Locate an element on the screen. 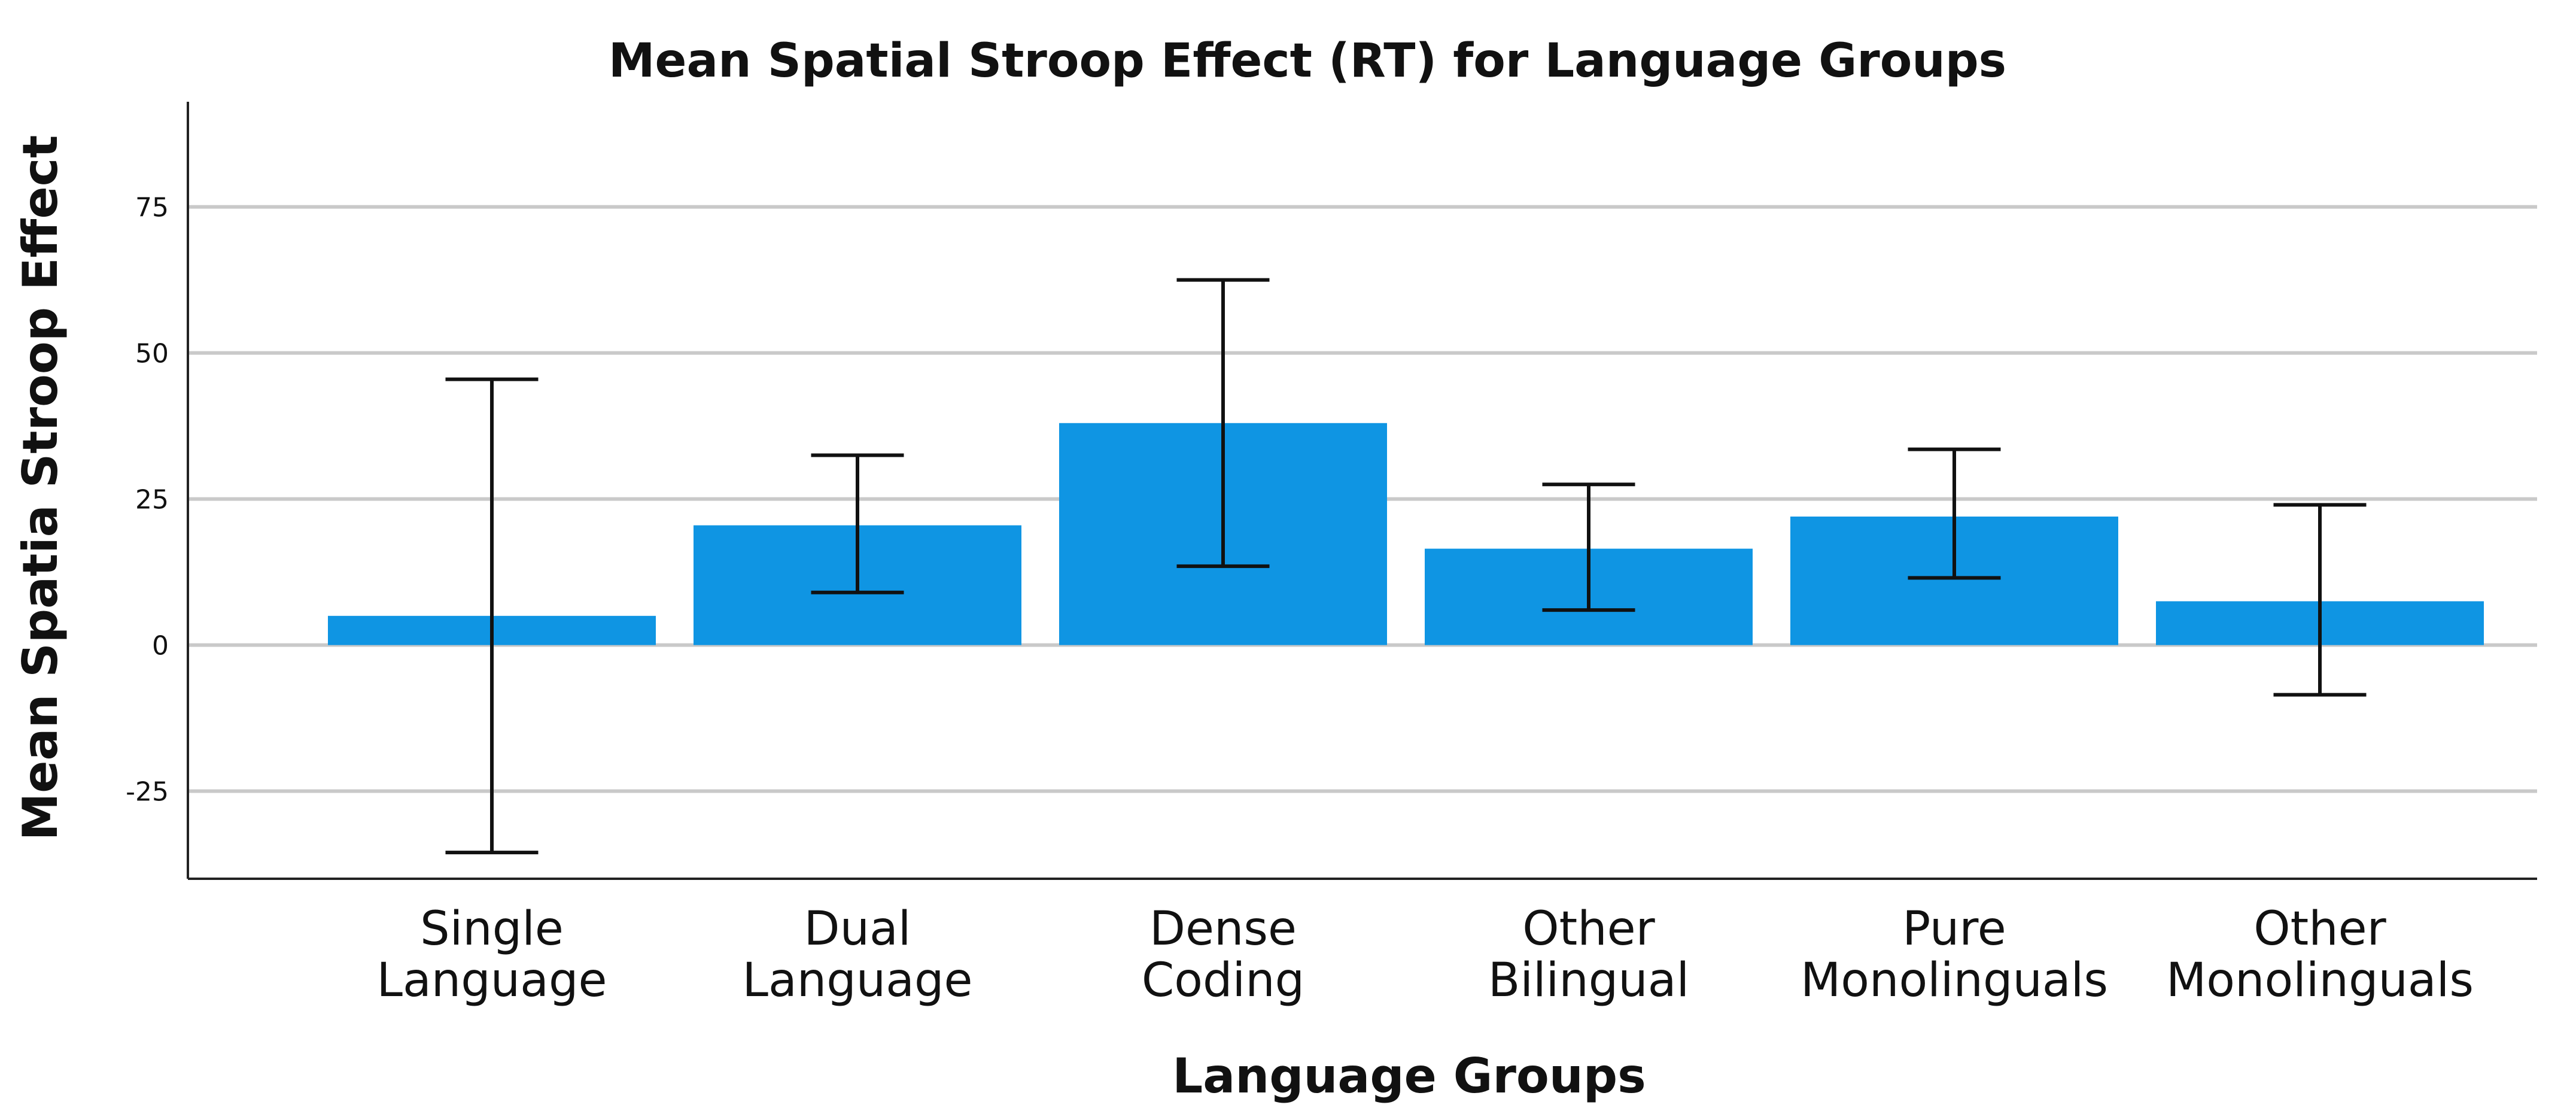  y-axis-ticks: -25 0 25 50 75 is located at coordinates (147, 500).